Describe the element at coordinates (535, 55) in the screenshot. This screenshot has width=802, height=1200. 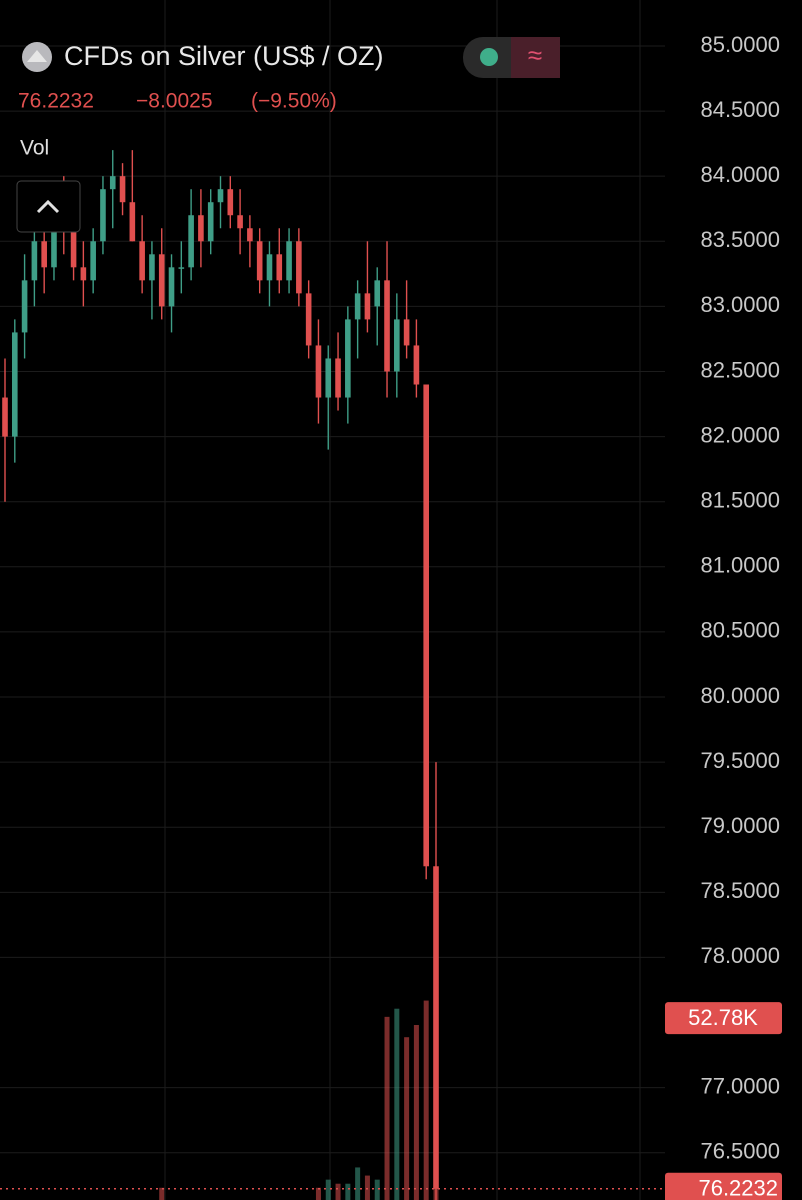
I see `status-wave: ≈` at that location.